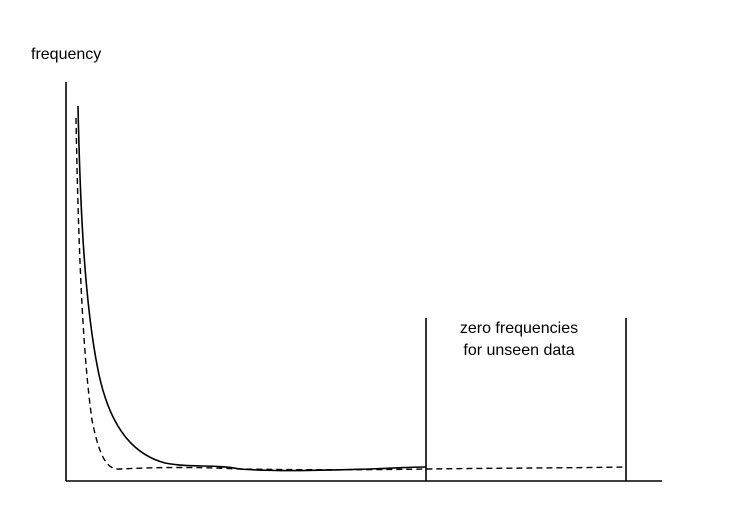 The width and height of the screenshot is (733, 510). Describe the element at coordinates (519, 328) in the screenshot. I see `unseen-region-label-line1: zero frequencies` at that location.